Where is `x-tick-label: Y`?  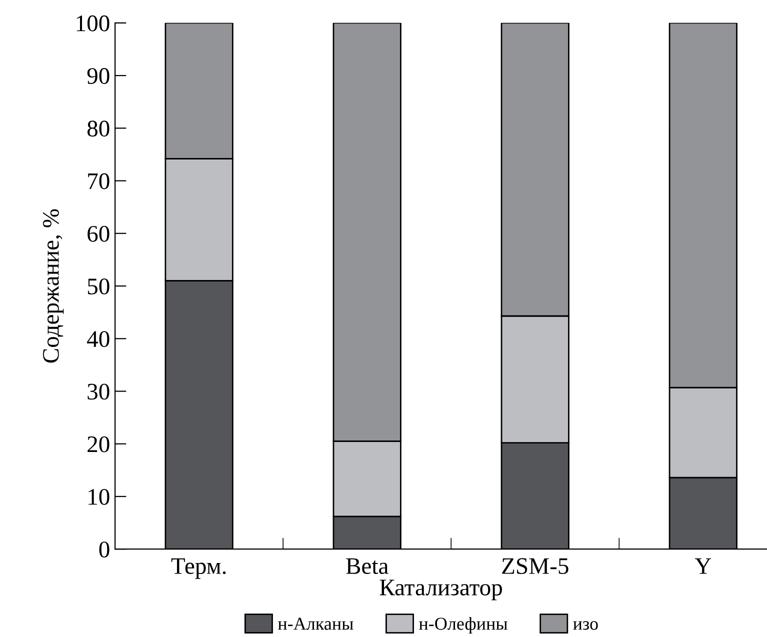
x-tick-label: Y is located at coordinates (703, 566).